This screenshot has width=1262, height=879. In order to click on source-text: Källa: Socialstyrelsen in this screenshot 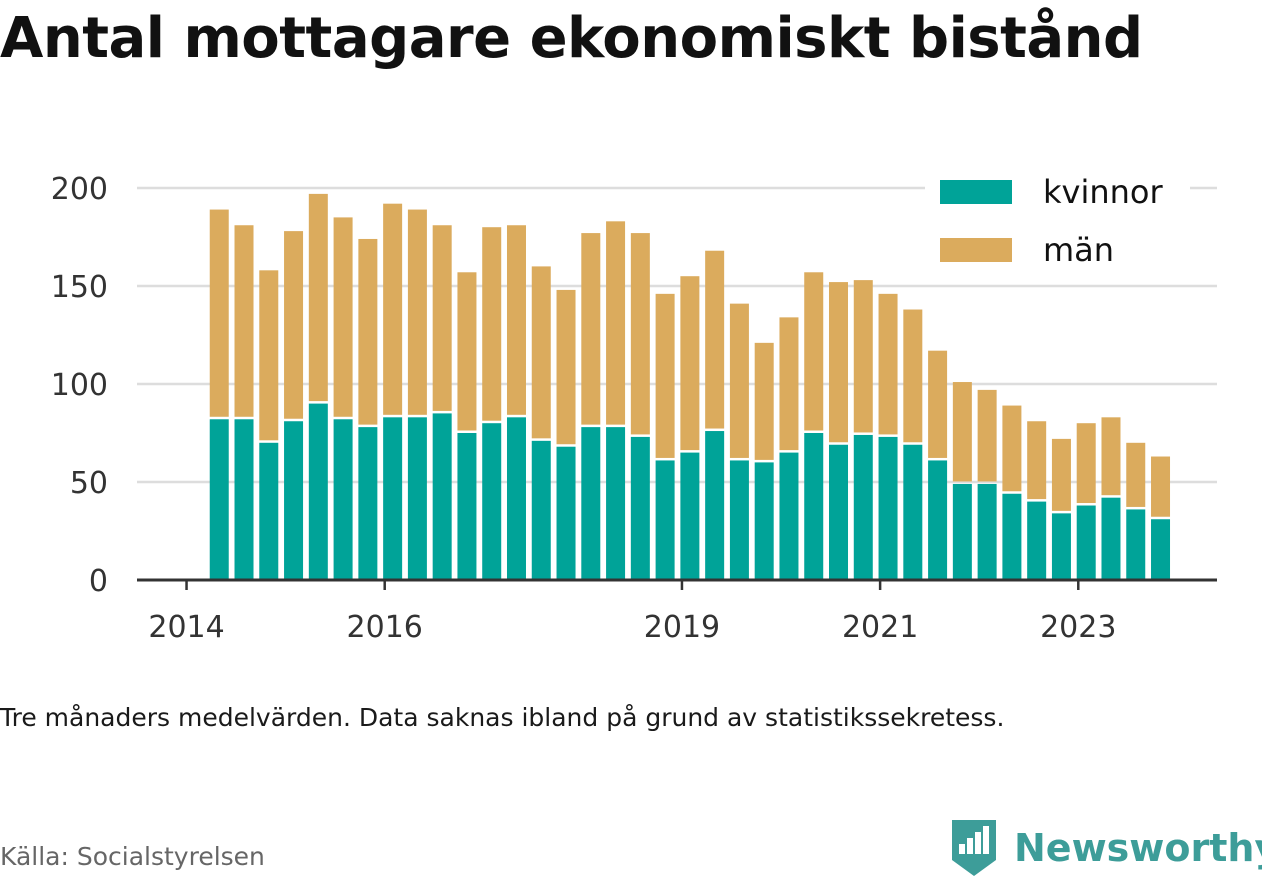, I will do `click(132, 856)`.